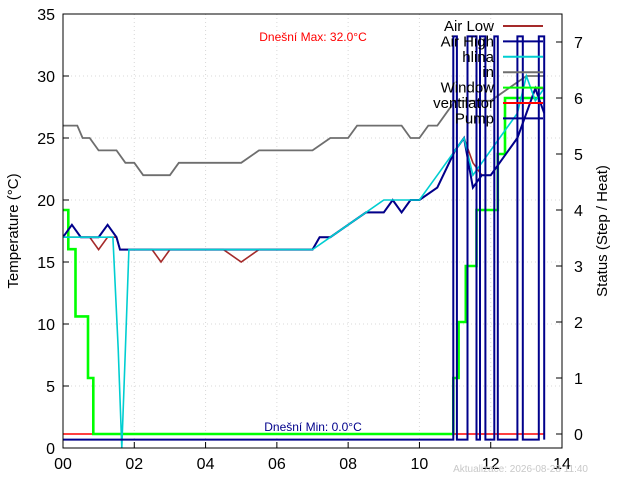 The width and height of the screenshot is (640, 480). Describe the element at coordinates (463, 103) in the screenshot. I see `legend-label: ventilator` at that location.